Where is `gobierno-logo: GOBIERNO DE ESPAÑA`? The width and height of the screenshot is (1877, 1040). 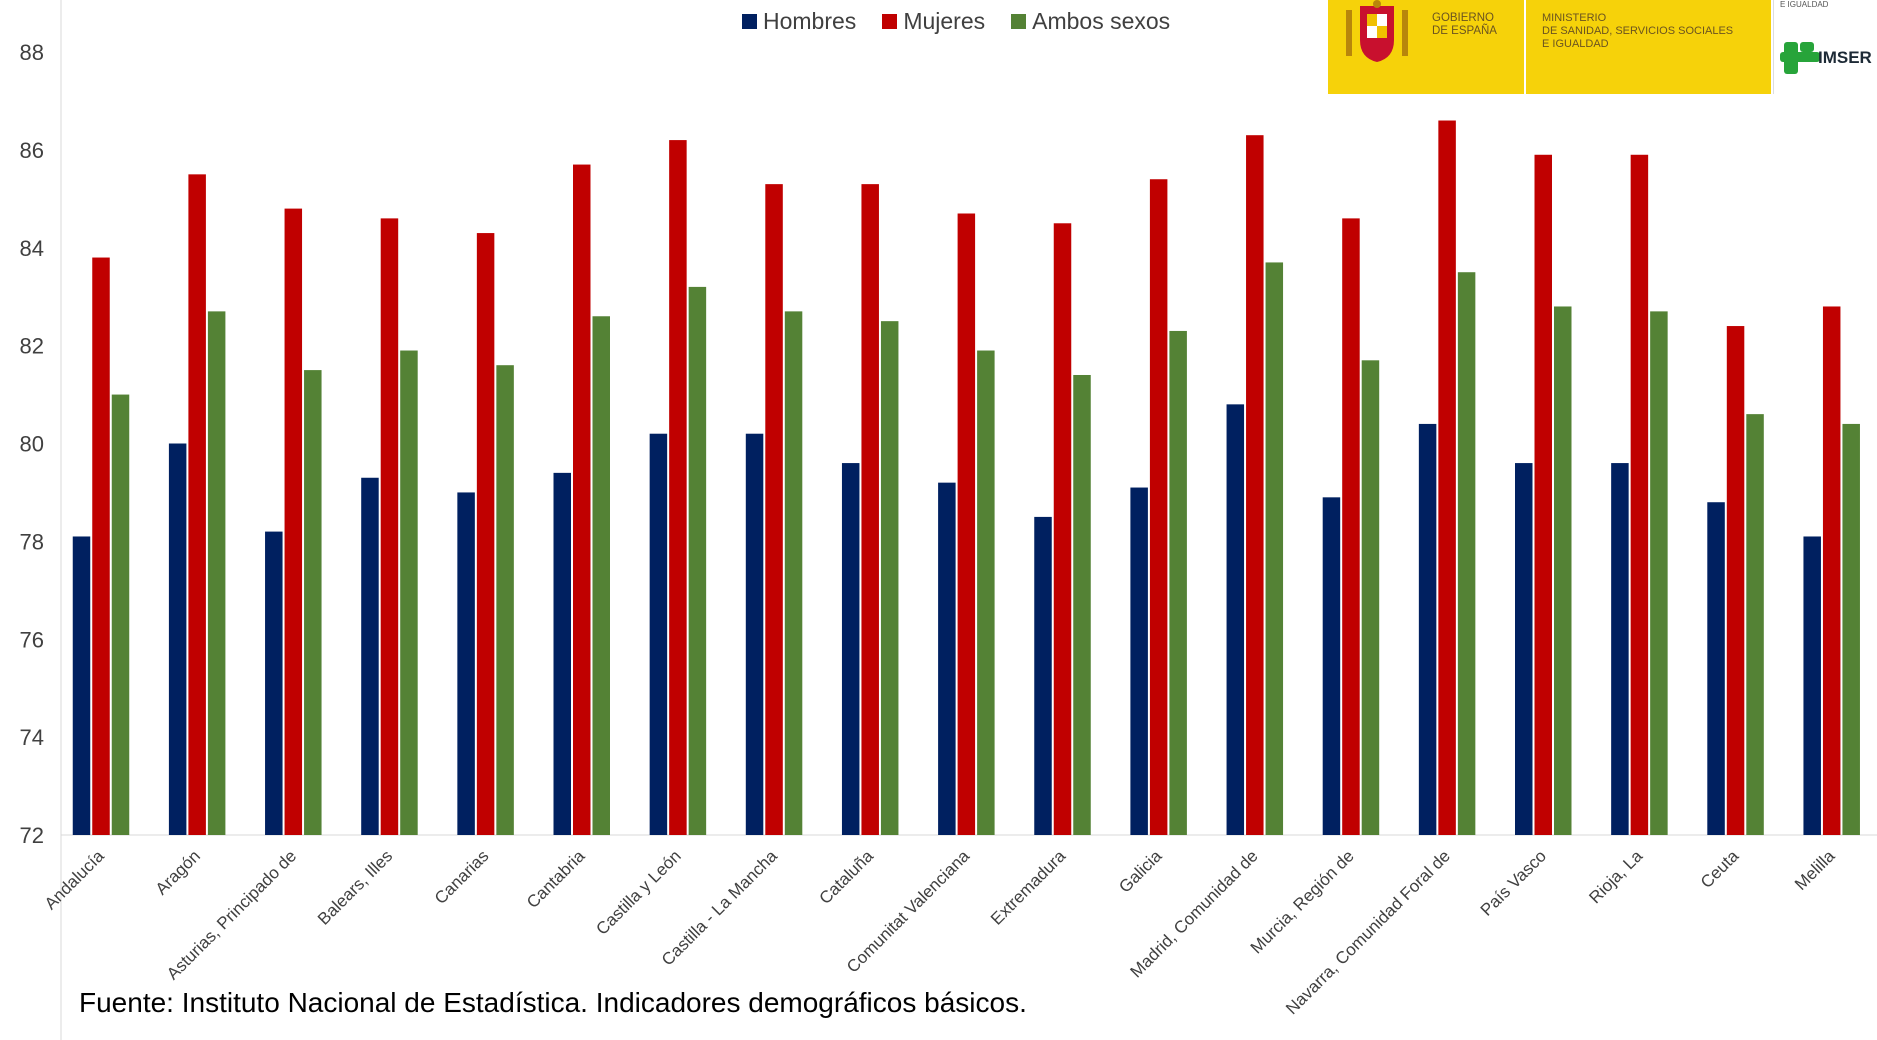 gobierno-logo: GOBIERNO DE ESPAÑA is located at coordinates (1426, 47).